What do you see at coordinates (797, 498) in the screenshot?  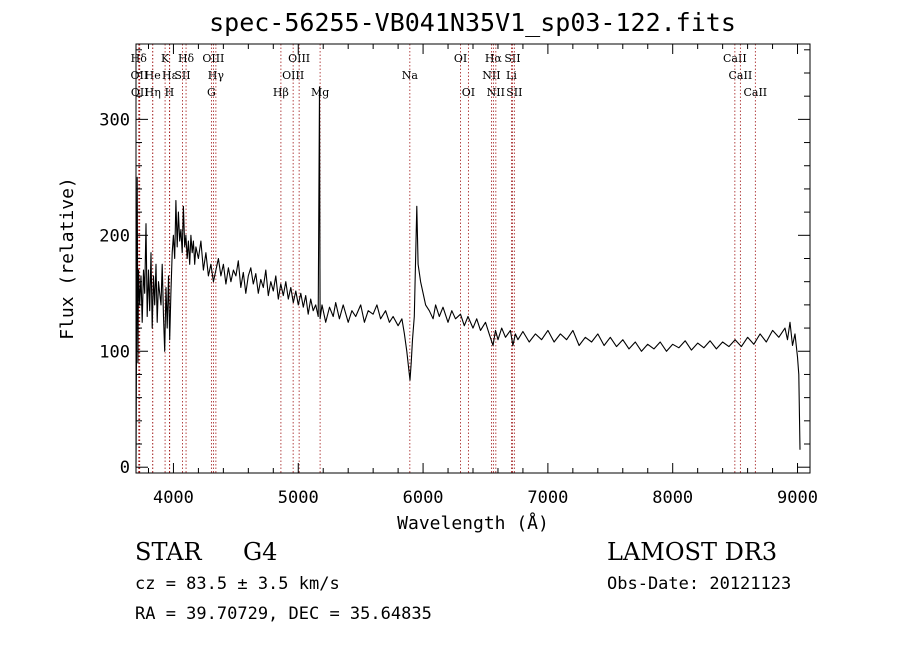 I see `x-tick-label: 9000` at bounding box center [797, 498].